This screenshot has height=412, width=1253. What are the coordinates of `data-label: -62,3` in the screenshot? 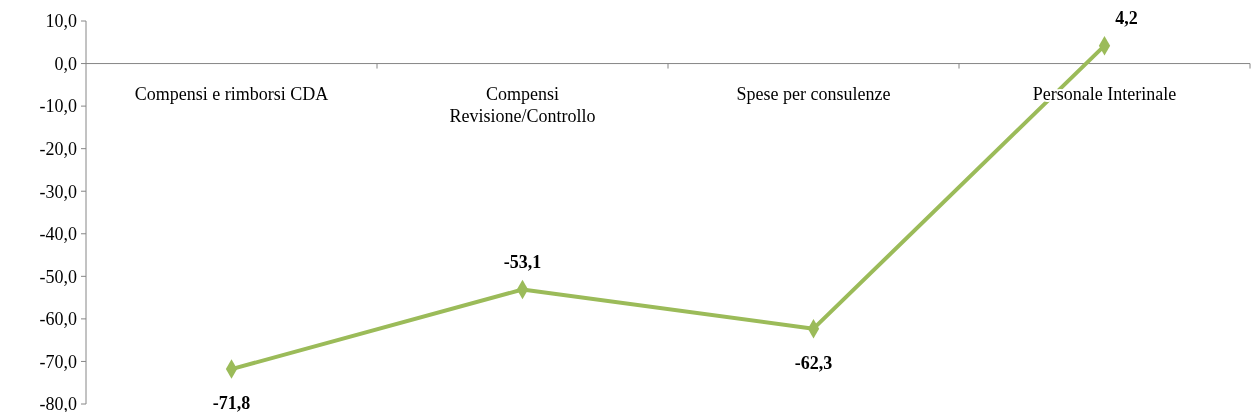 It's located at (813, 362).